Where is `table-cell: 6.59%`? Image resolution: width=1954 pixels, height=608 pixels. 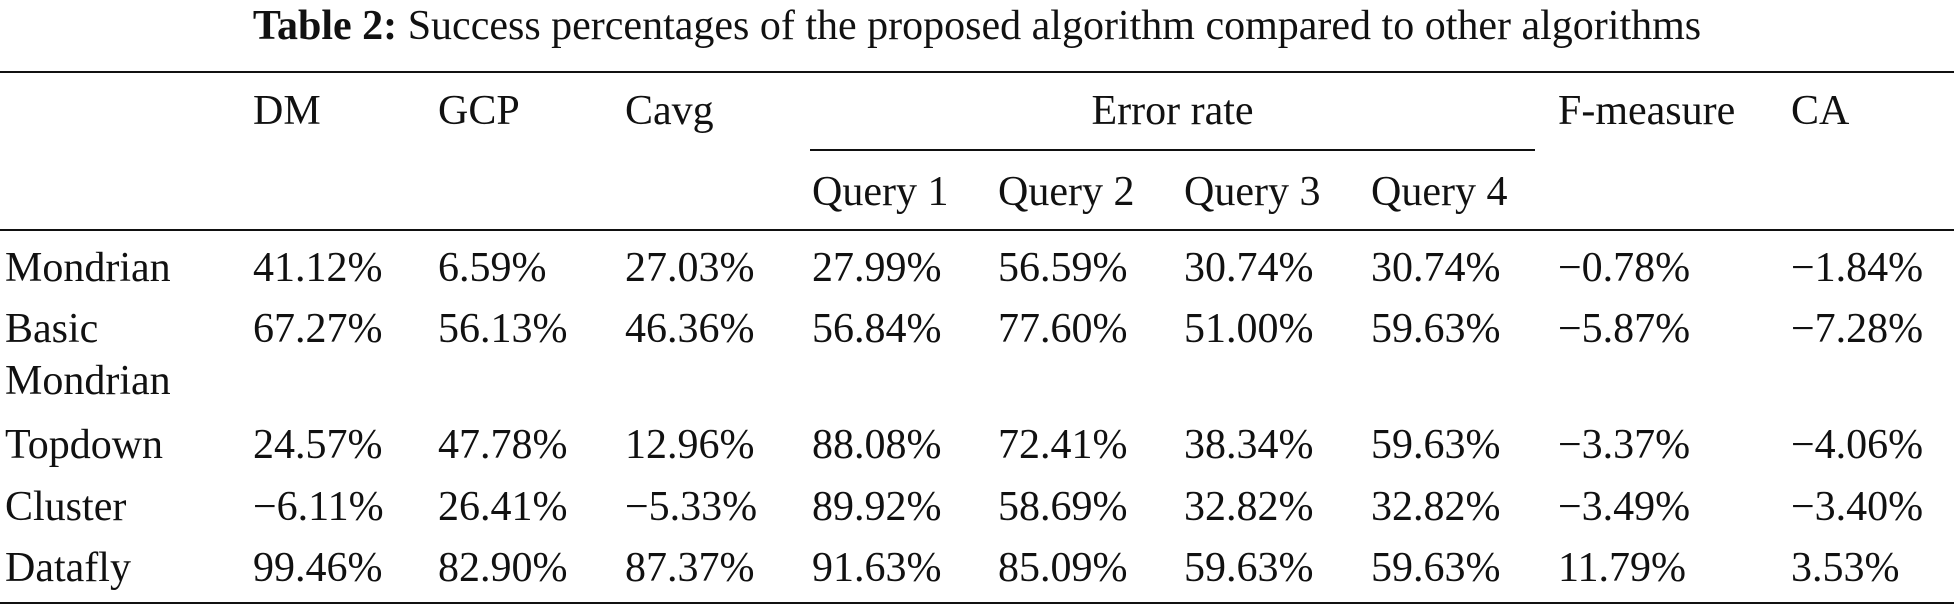
table-cell: 6.59% is located at coordinates (492, 268).